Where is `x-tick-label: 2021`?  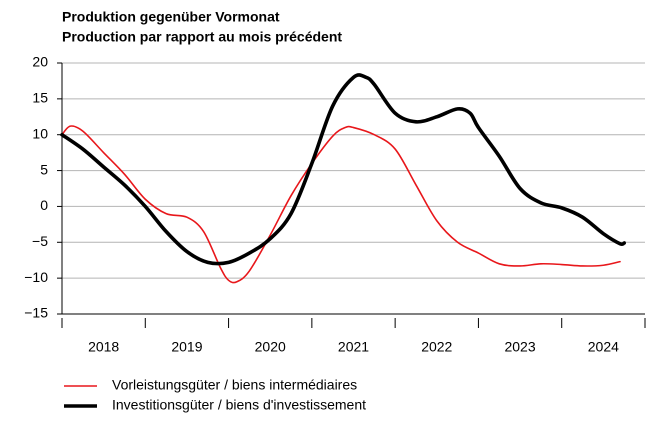
x-tick-label: 2021 is located at coordinates (353, 347).